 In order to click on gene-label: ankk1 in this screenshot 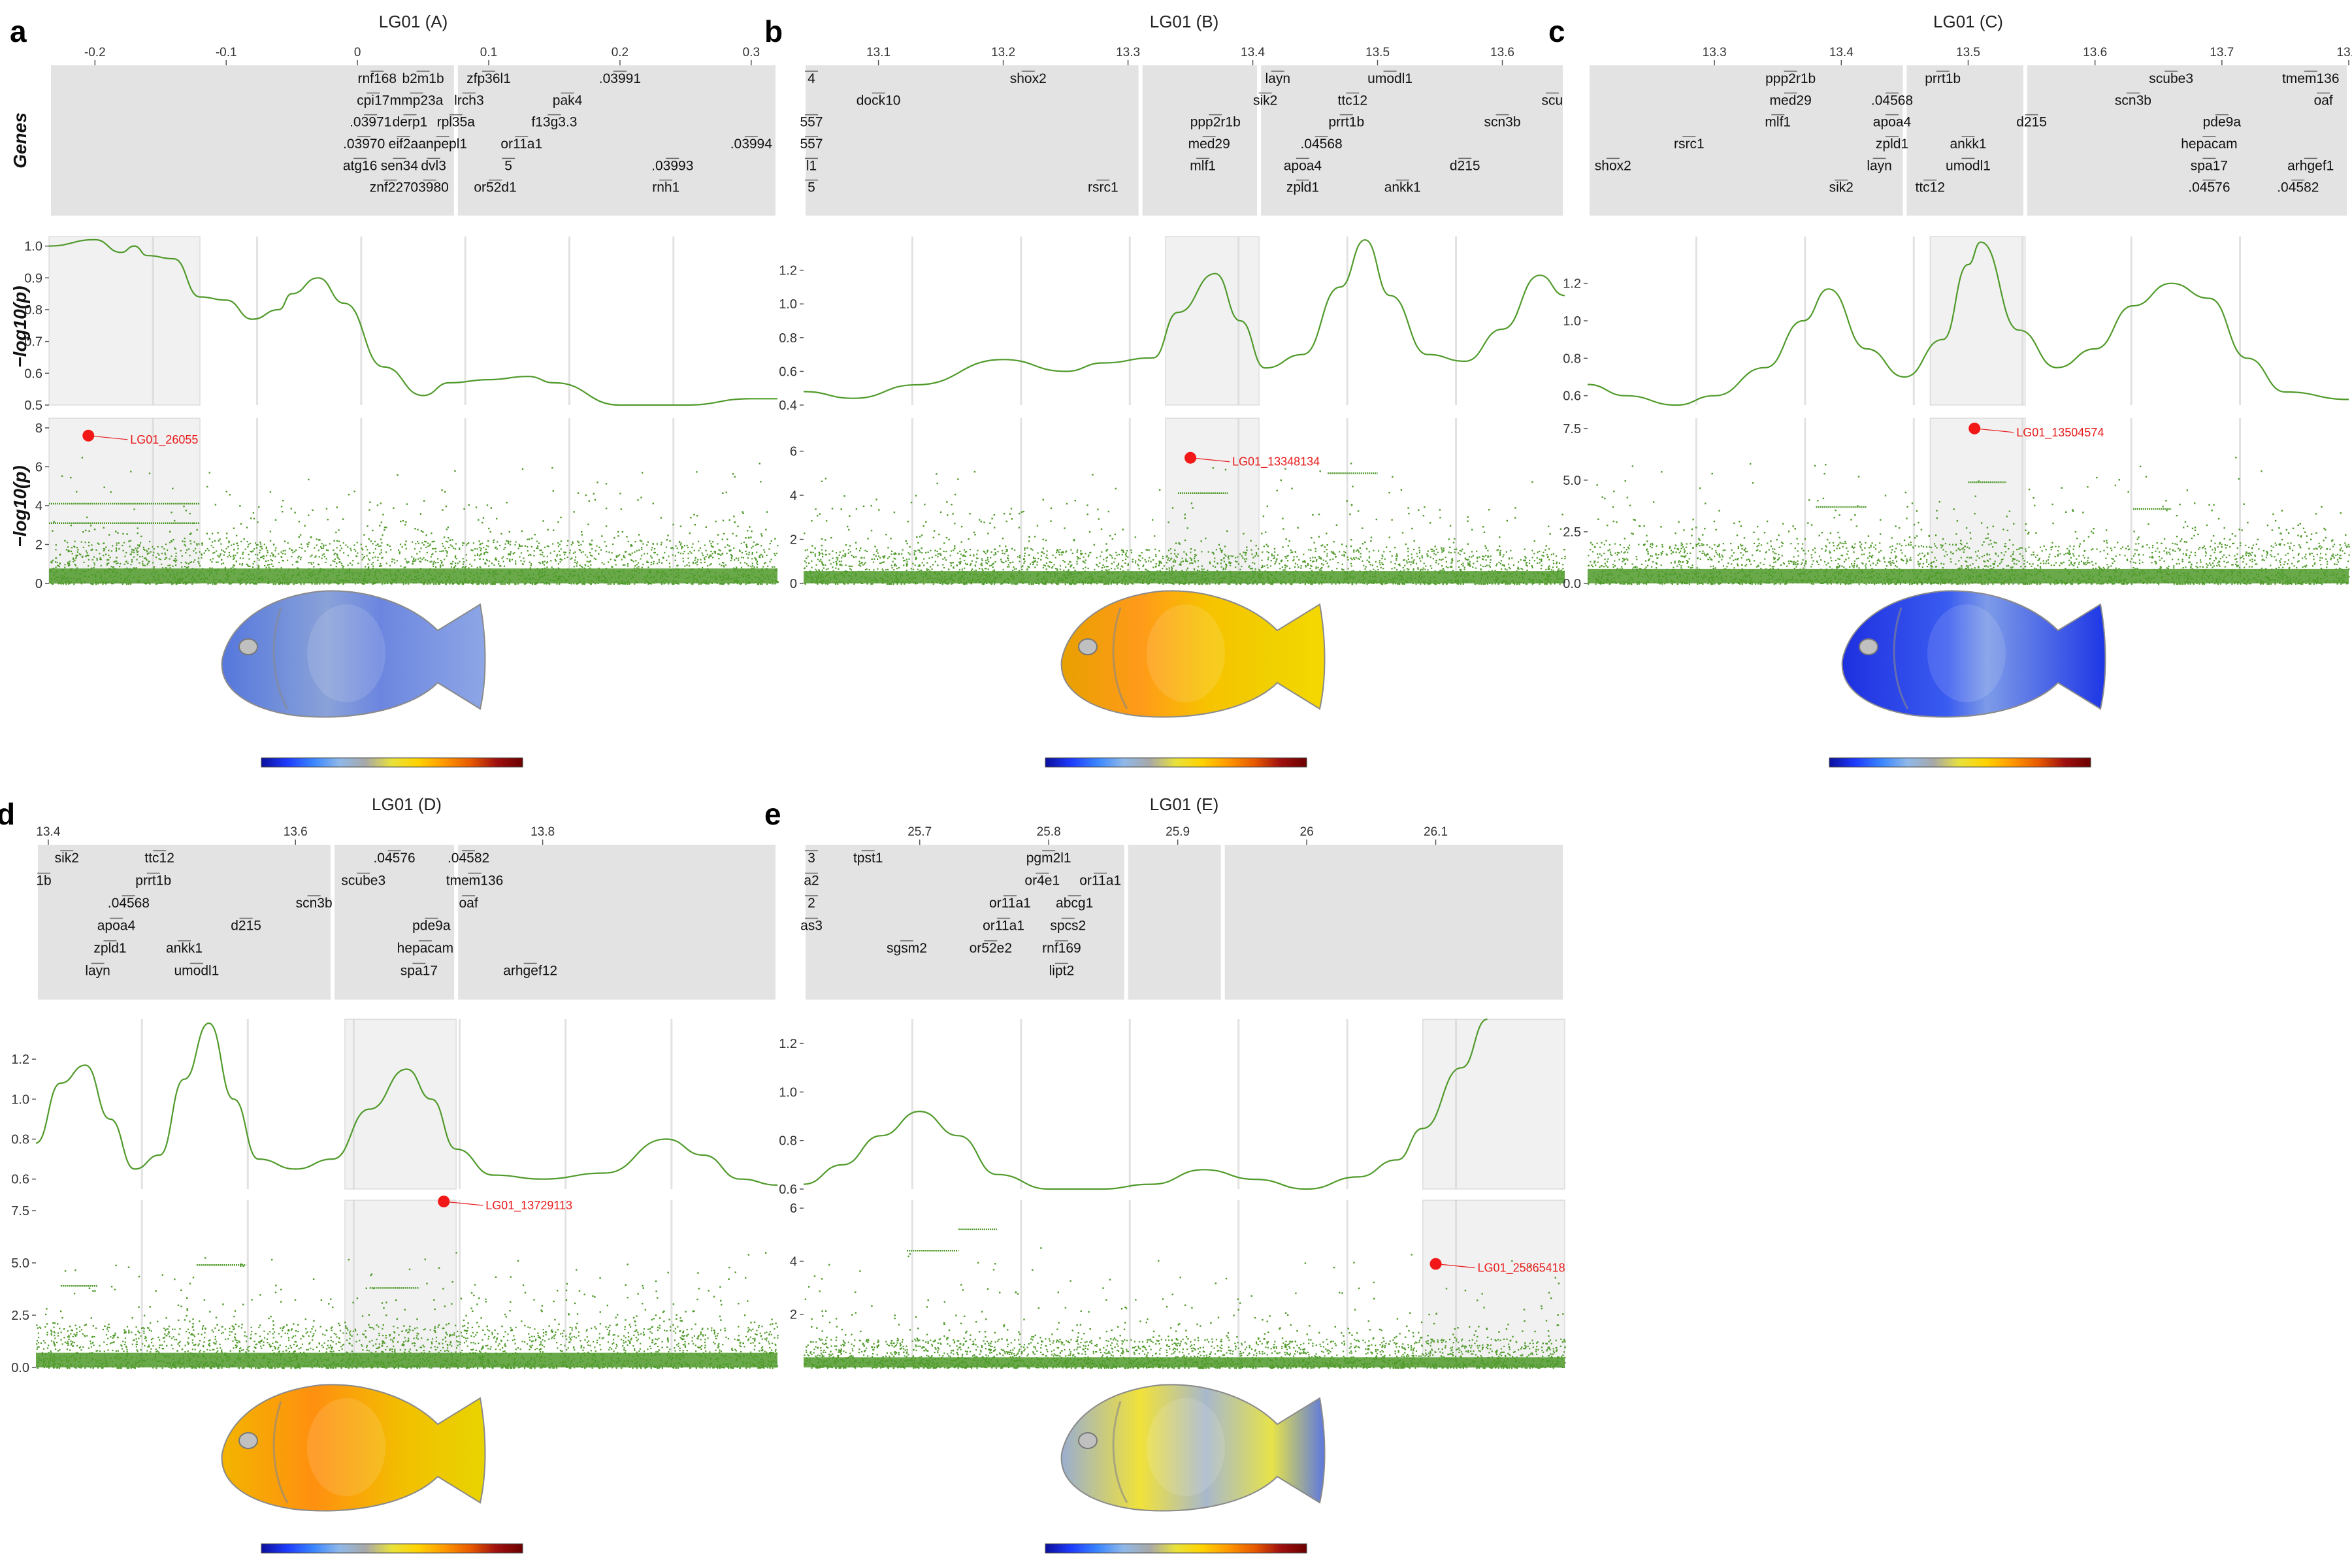, I will do `click(1402, 187)`.